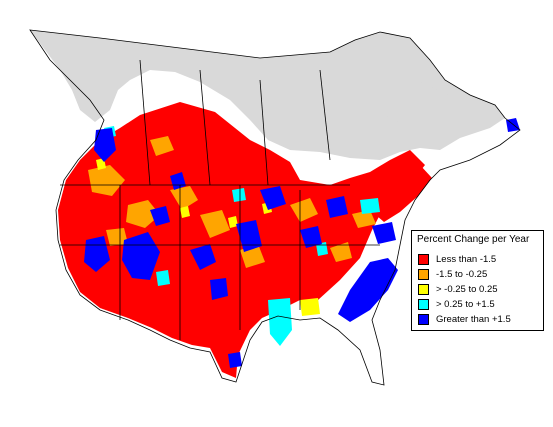  I want to click on legend-item-1: -1.5 to -0.25, so click(452, 274).